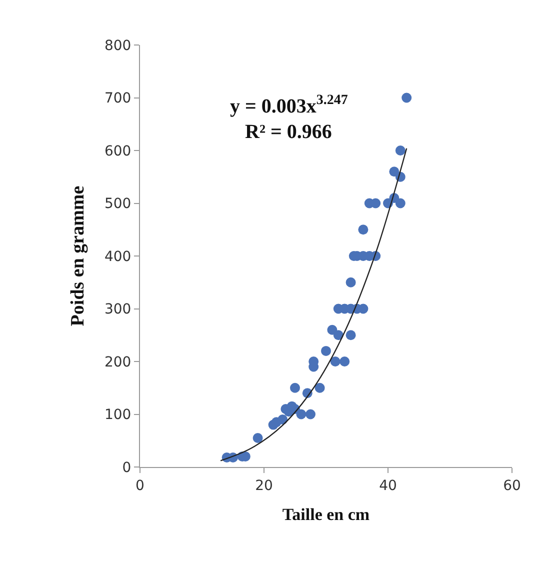  Describe the element at coordinates (512, 486) in the screenshot. I see `x-tick-label: 60` at that location.